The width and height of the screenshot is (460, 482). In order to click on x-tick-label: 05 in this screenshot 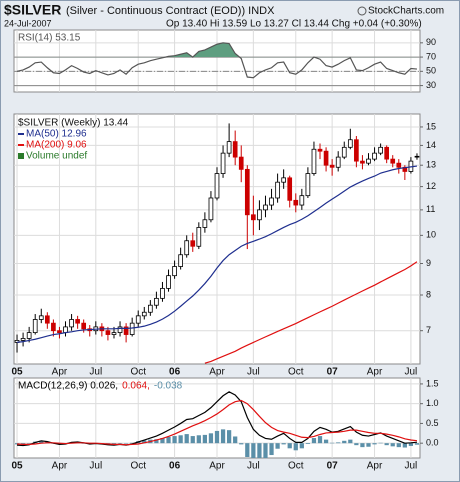, I will do `click(17, 466)`.